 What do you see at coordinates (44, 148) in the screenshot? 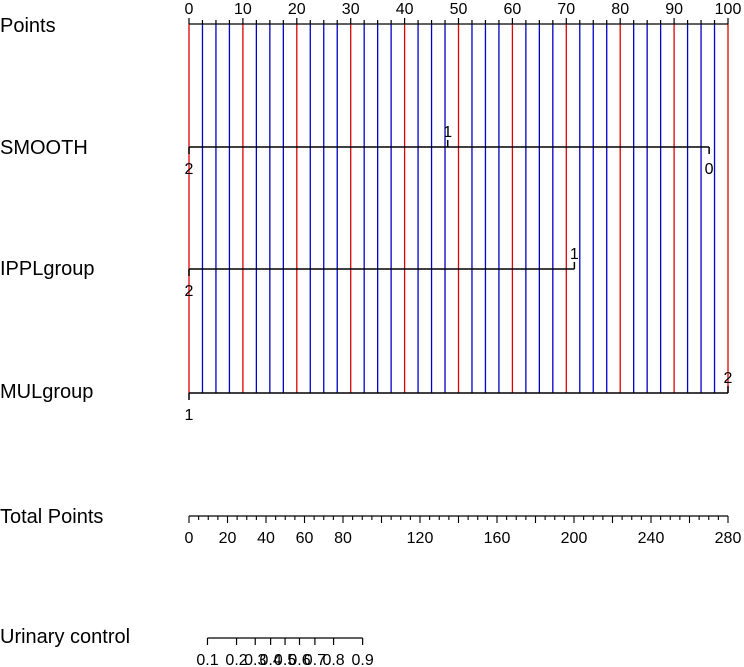
I see `variable-label: SMOOTH` at bounding box center [44, 148].